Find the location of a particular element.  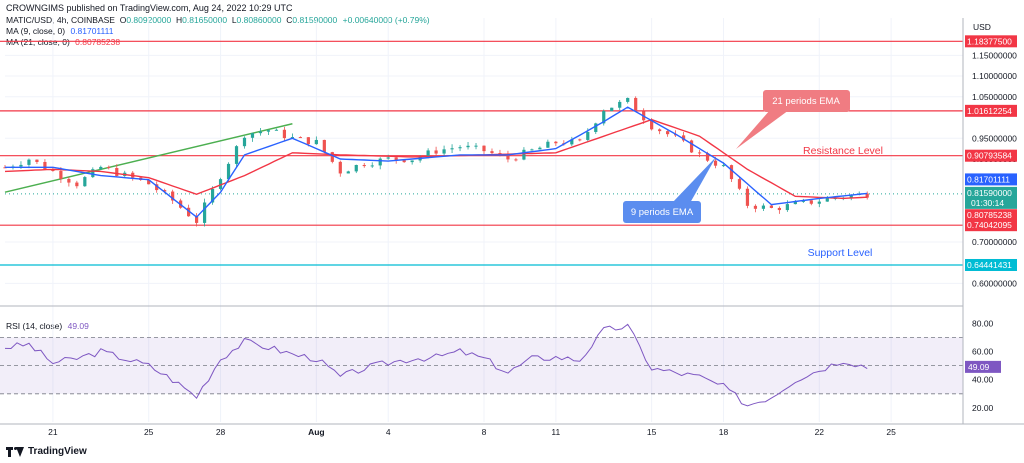

level-label: 0.90793584 is located at coordinates (989, 156).